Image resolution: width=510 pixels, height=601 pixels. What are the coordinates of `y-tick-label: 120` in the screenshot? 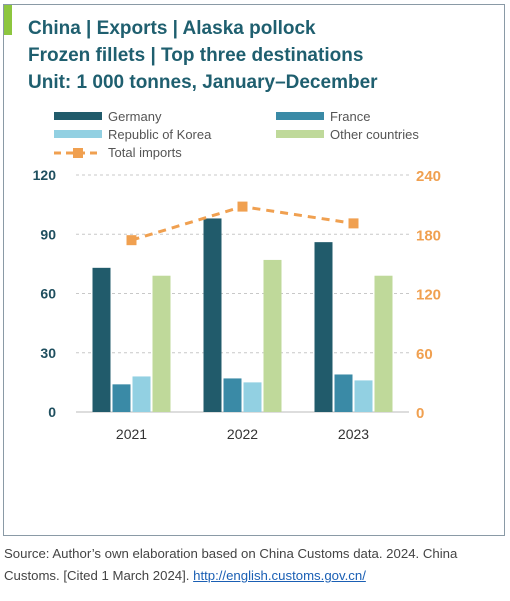 It's located at (45, 175).